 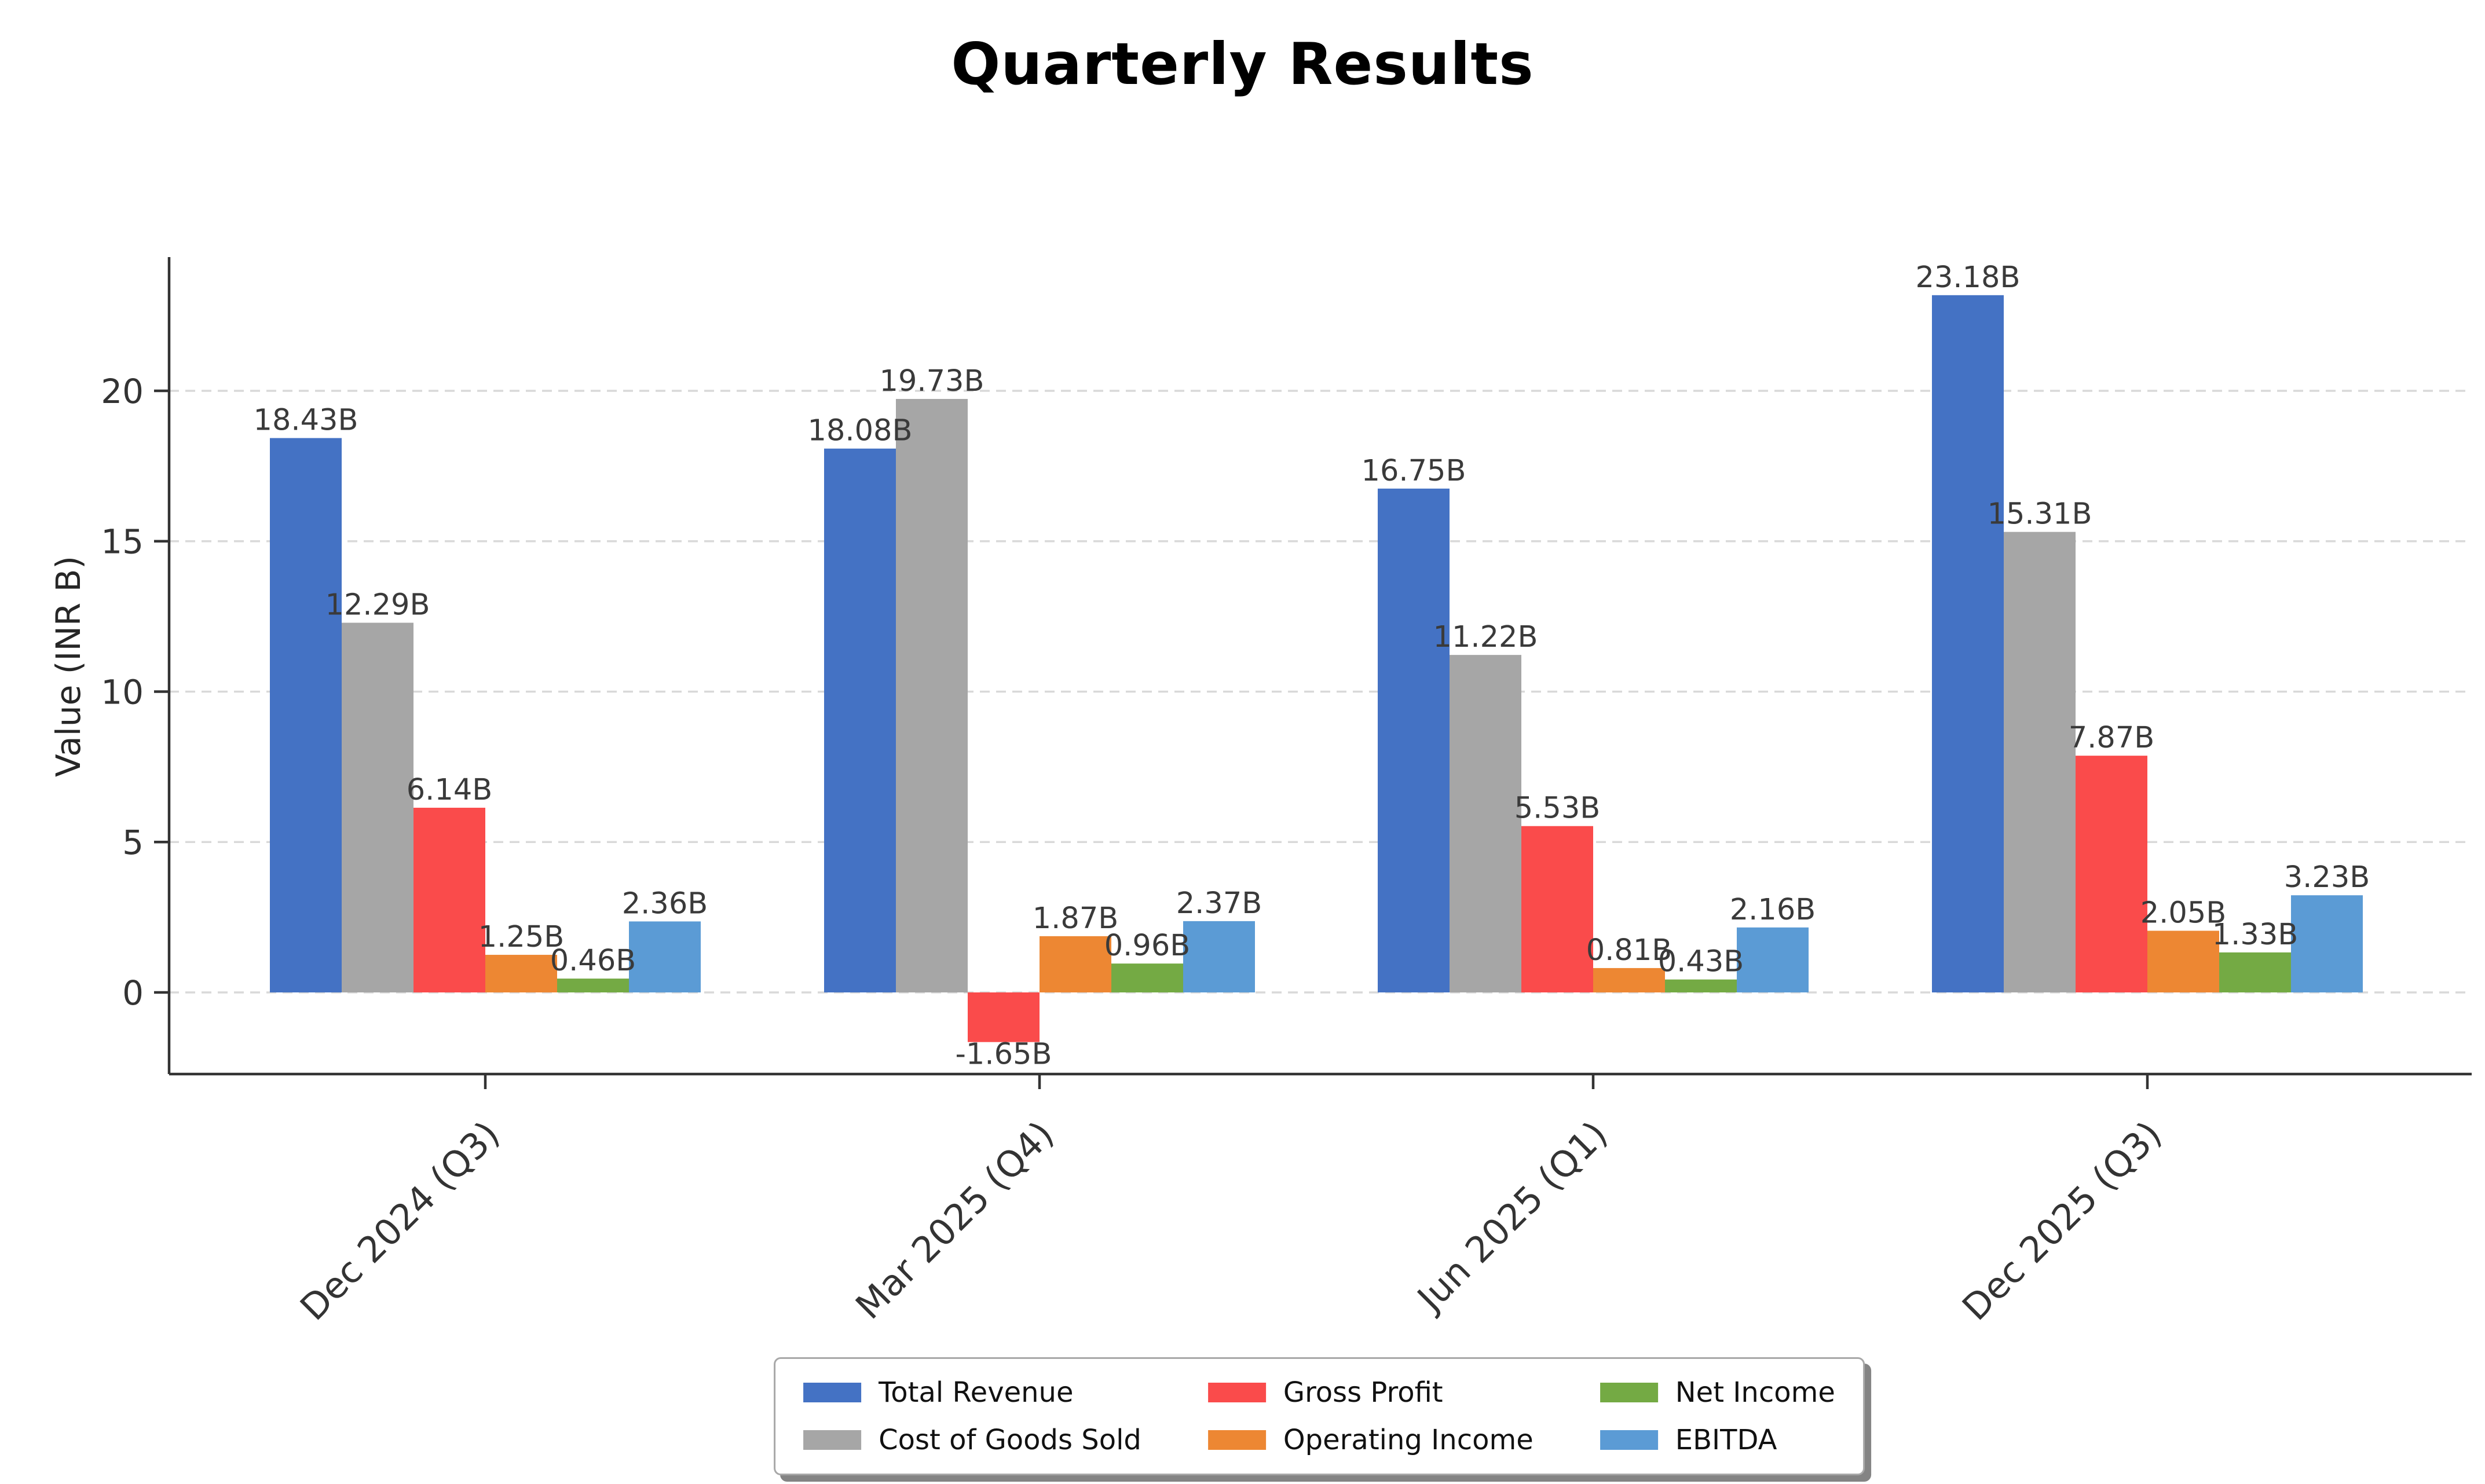 What do you see at coordinates (1629, 1392) in the screenshot?
I see `legend-swatch-net-income` at bounding box center [1629, 1392].